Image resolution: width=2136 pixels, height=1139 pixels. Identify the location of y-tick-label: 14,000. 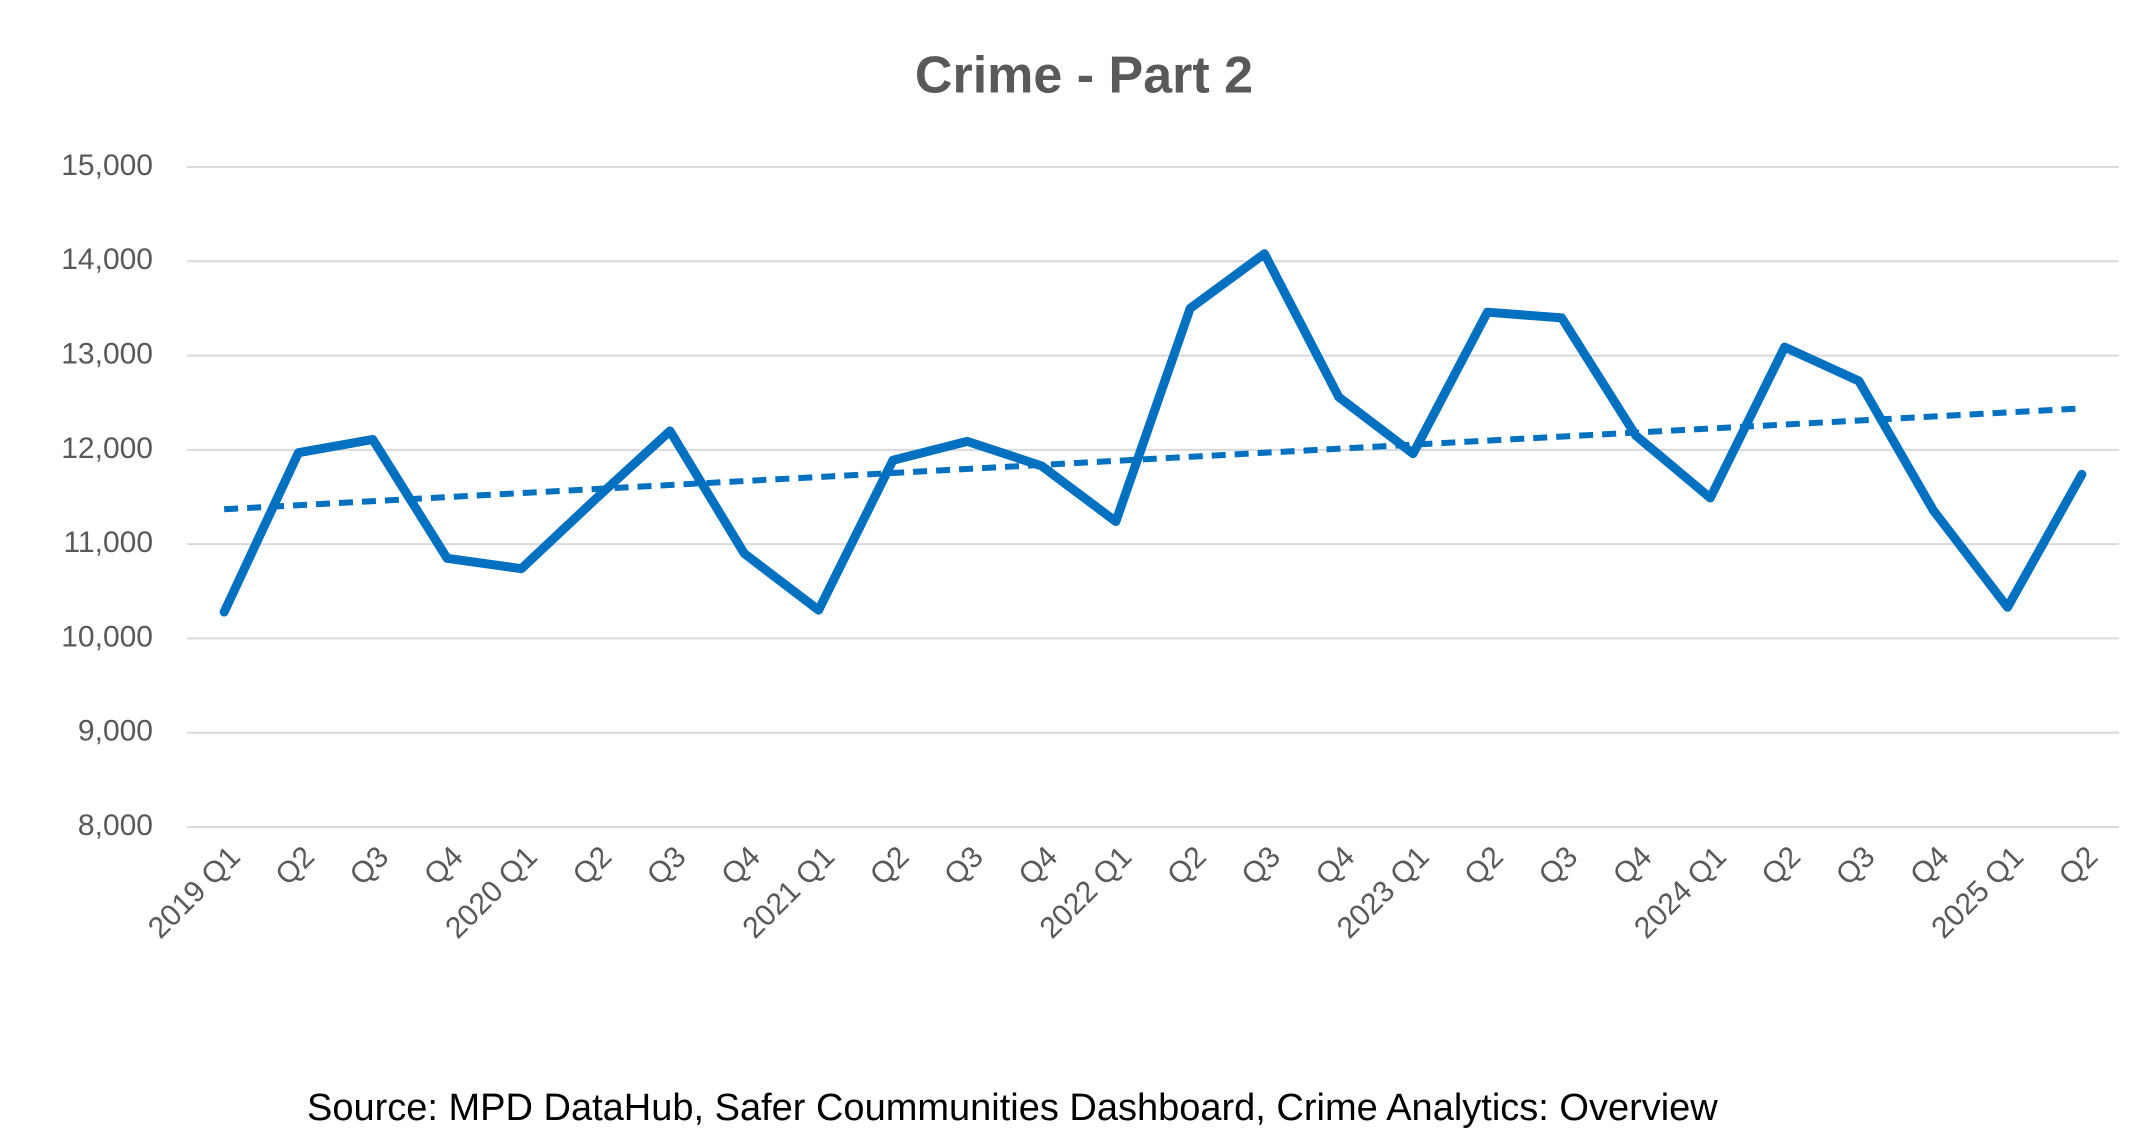
(107, 259).